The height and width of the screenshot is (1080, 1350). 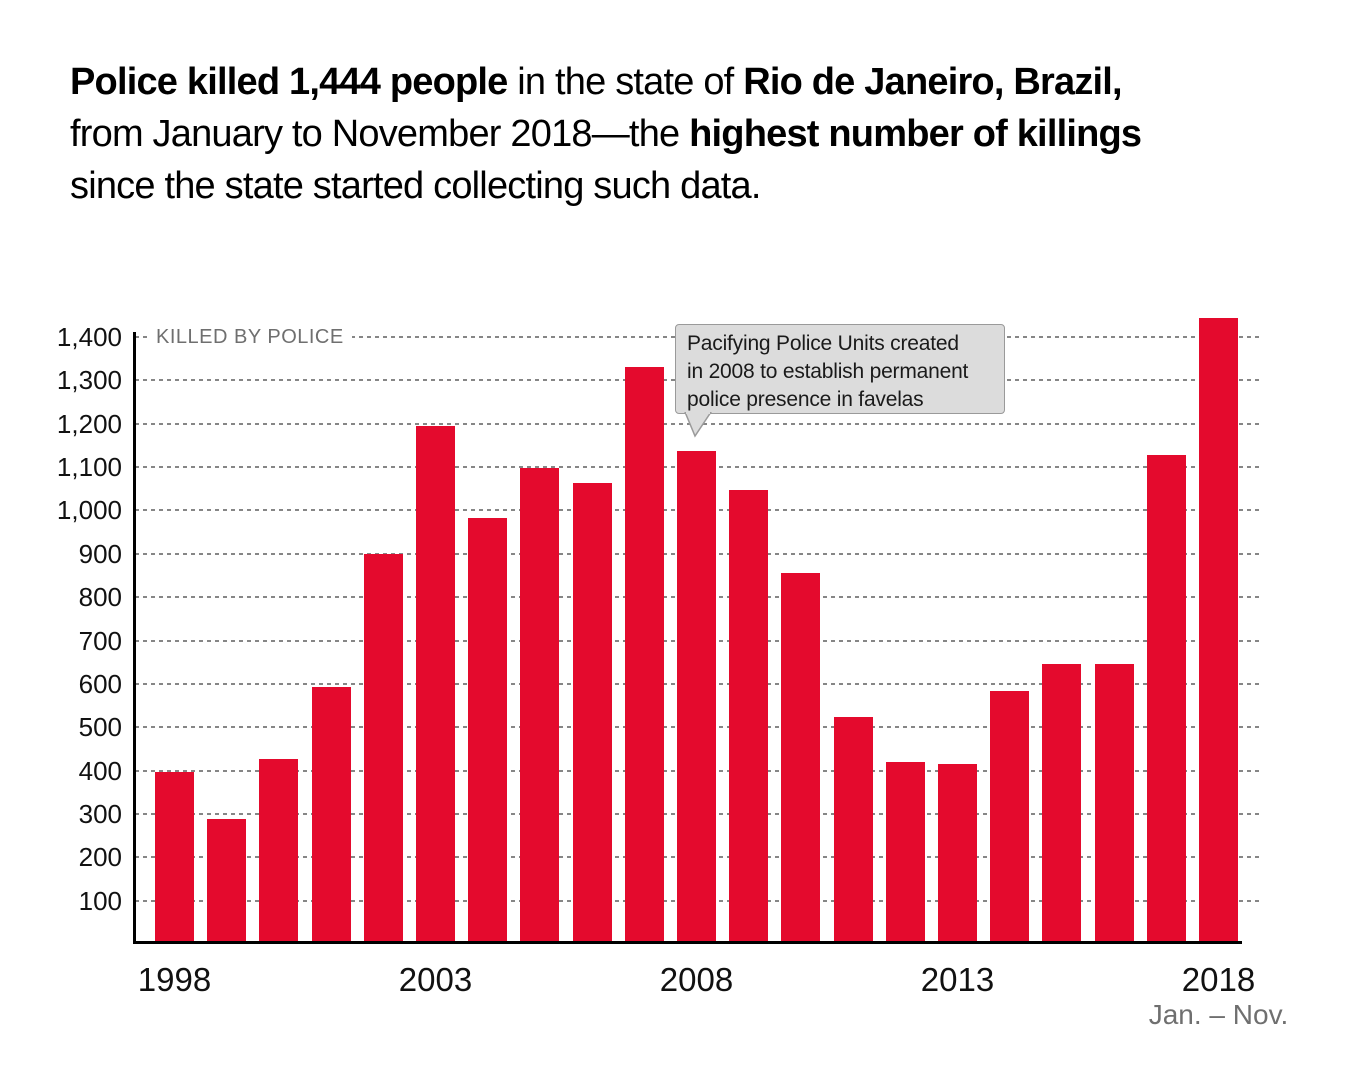 I want to click on bar-2004, so click(x=488, y=730).